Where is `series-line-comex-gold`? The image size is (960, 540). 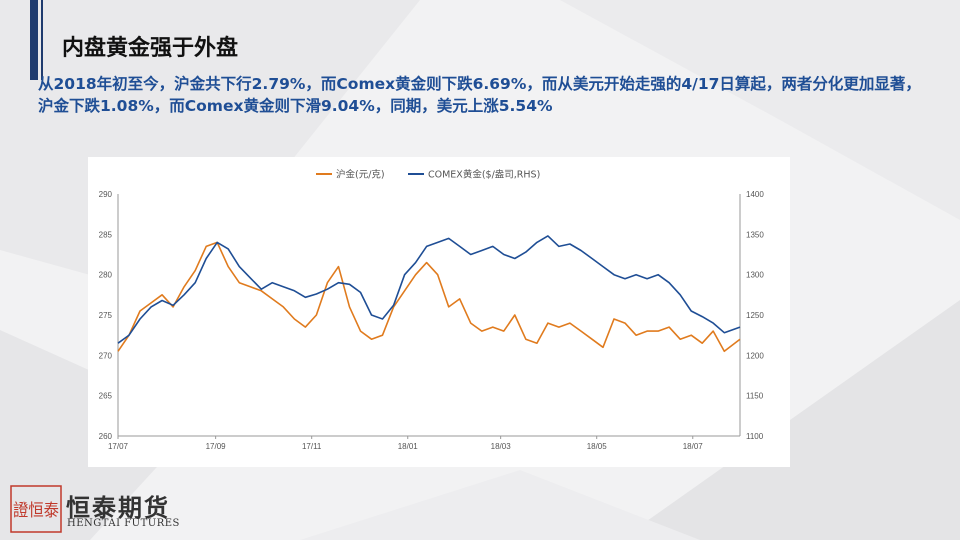
series-line-comex-gold is located at coordinates (429, 289).